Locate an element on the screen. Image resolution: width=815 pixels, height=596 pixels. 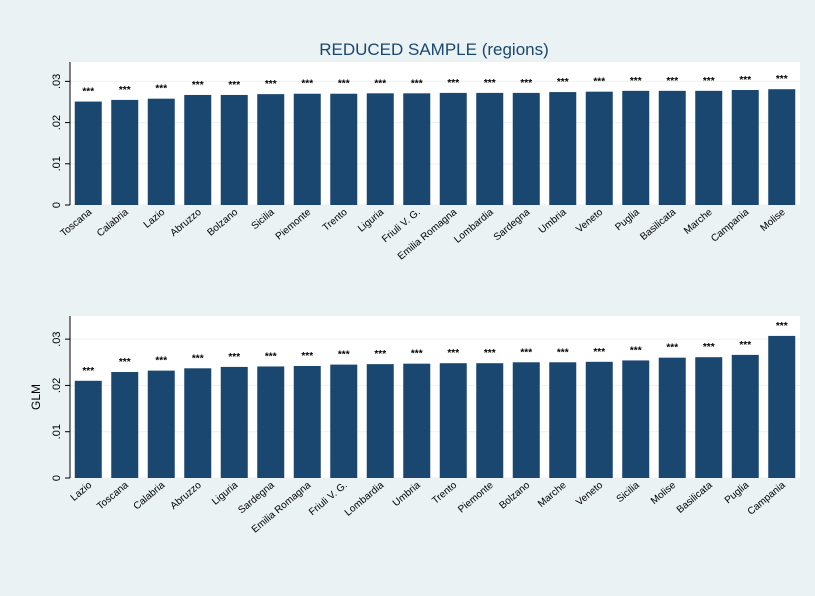
chart-title: REDUCED SAMPLE (regions) is located at coordinates (434, 49).